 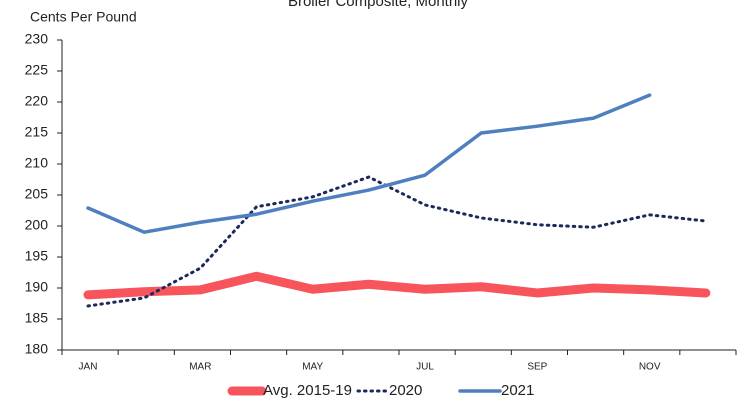 I want to click on y-tick-label: 220, so click(x=37, y=101).